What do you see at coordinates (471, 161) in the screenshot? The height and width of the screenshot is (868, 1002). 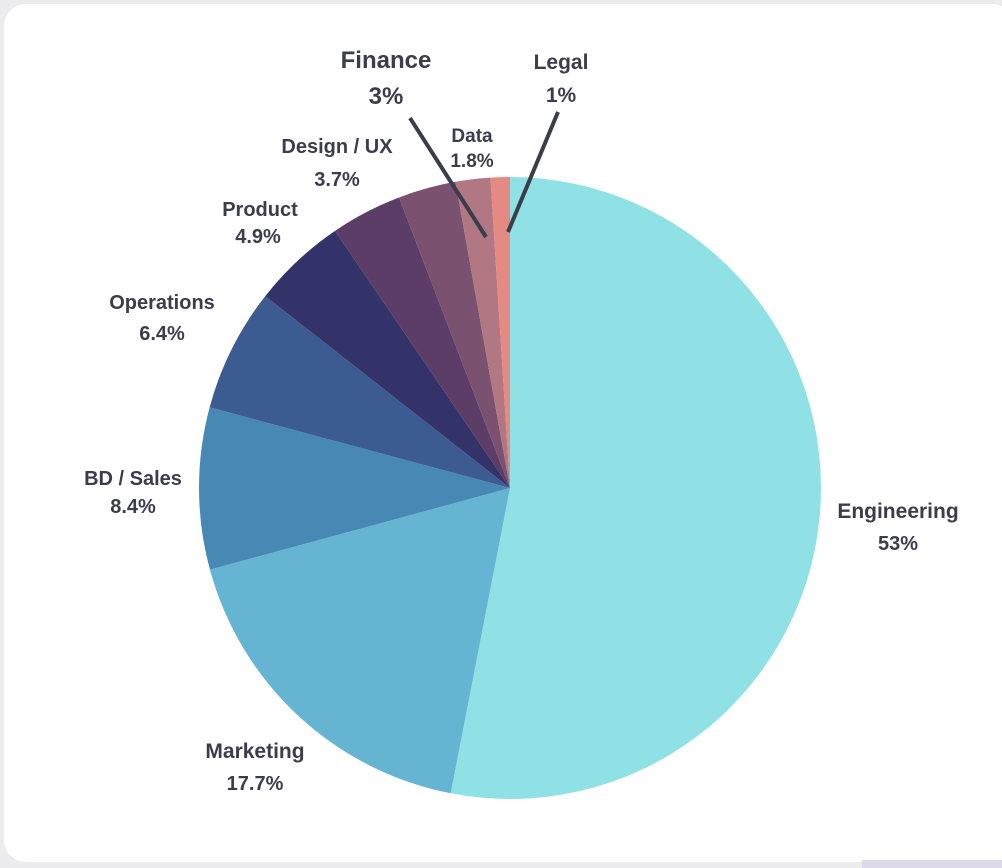 I see `slice-value-data: 1.8%` at bounding box center [471, 161].